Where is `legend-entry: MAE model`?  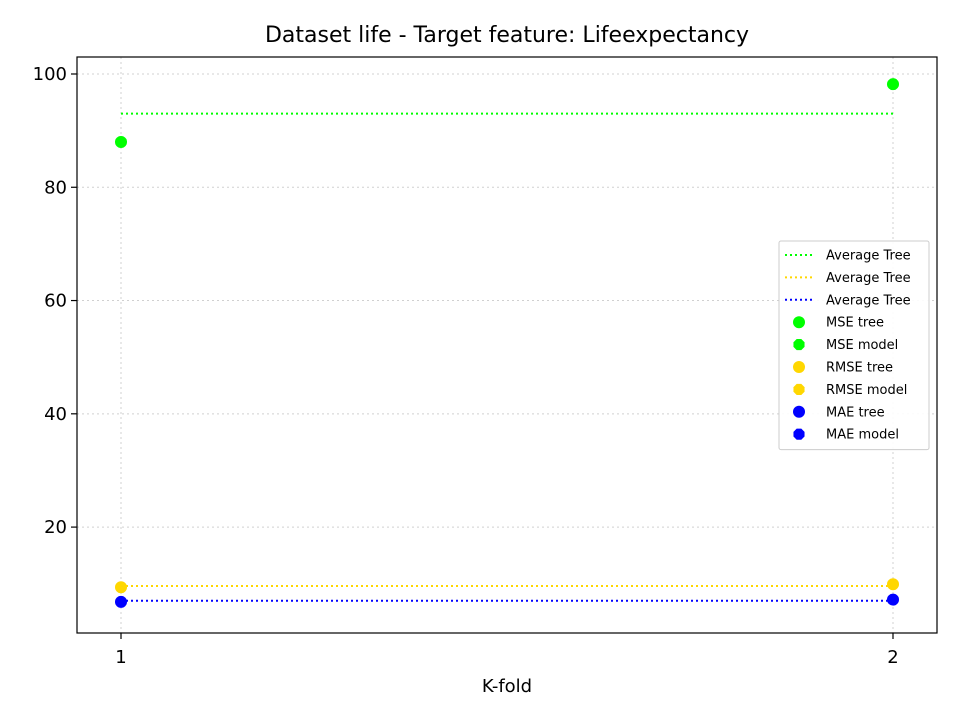
legend-entry: MAE model is located at coordinates (862, 435).